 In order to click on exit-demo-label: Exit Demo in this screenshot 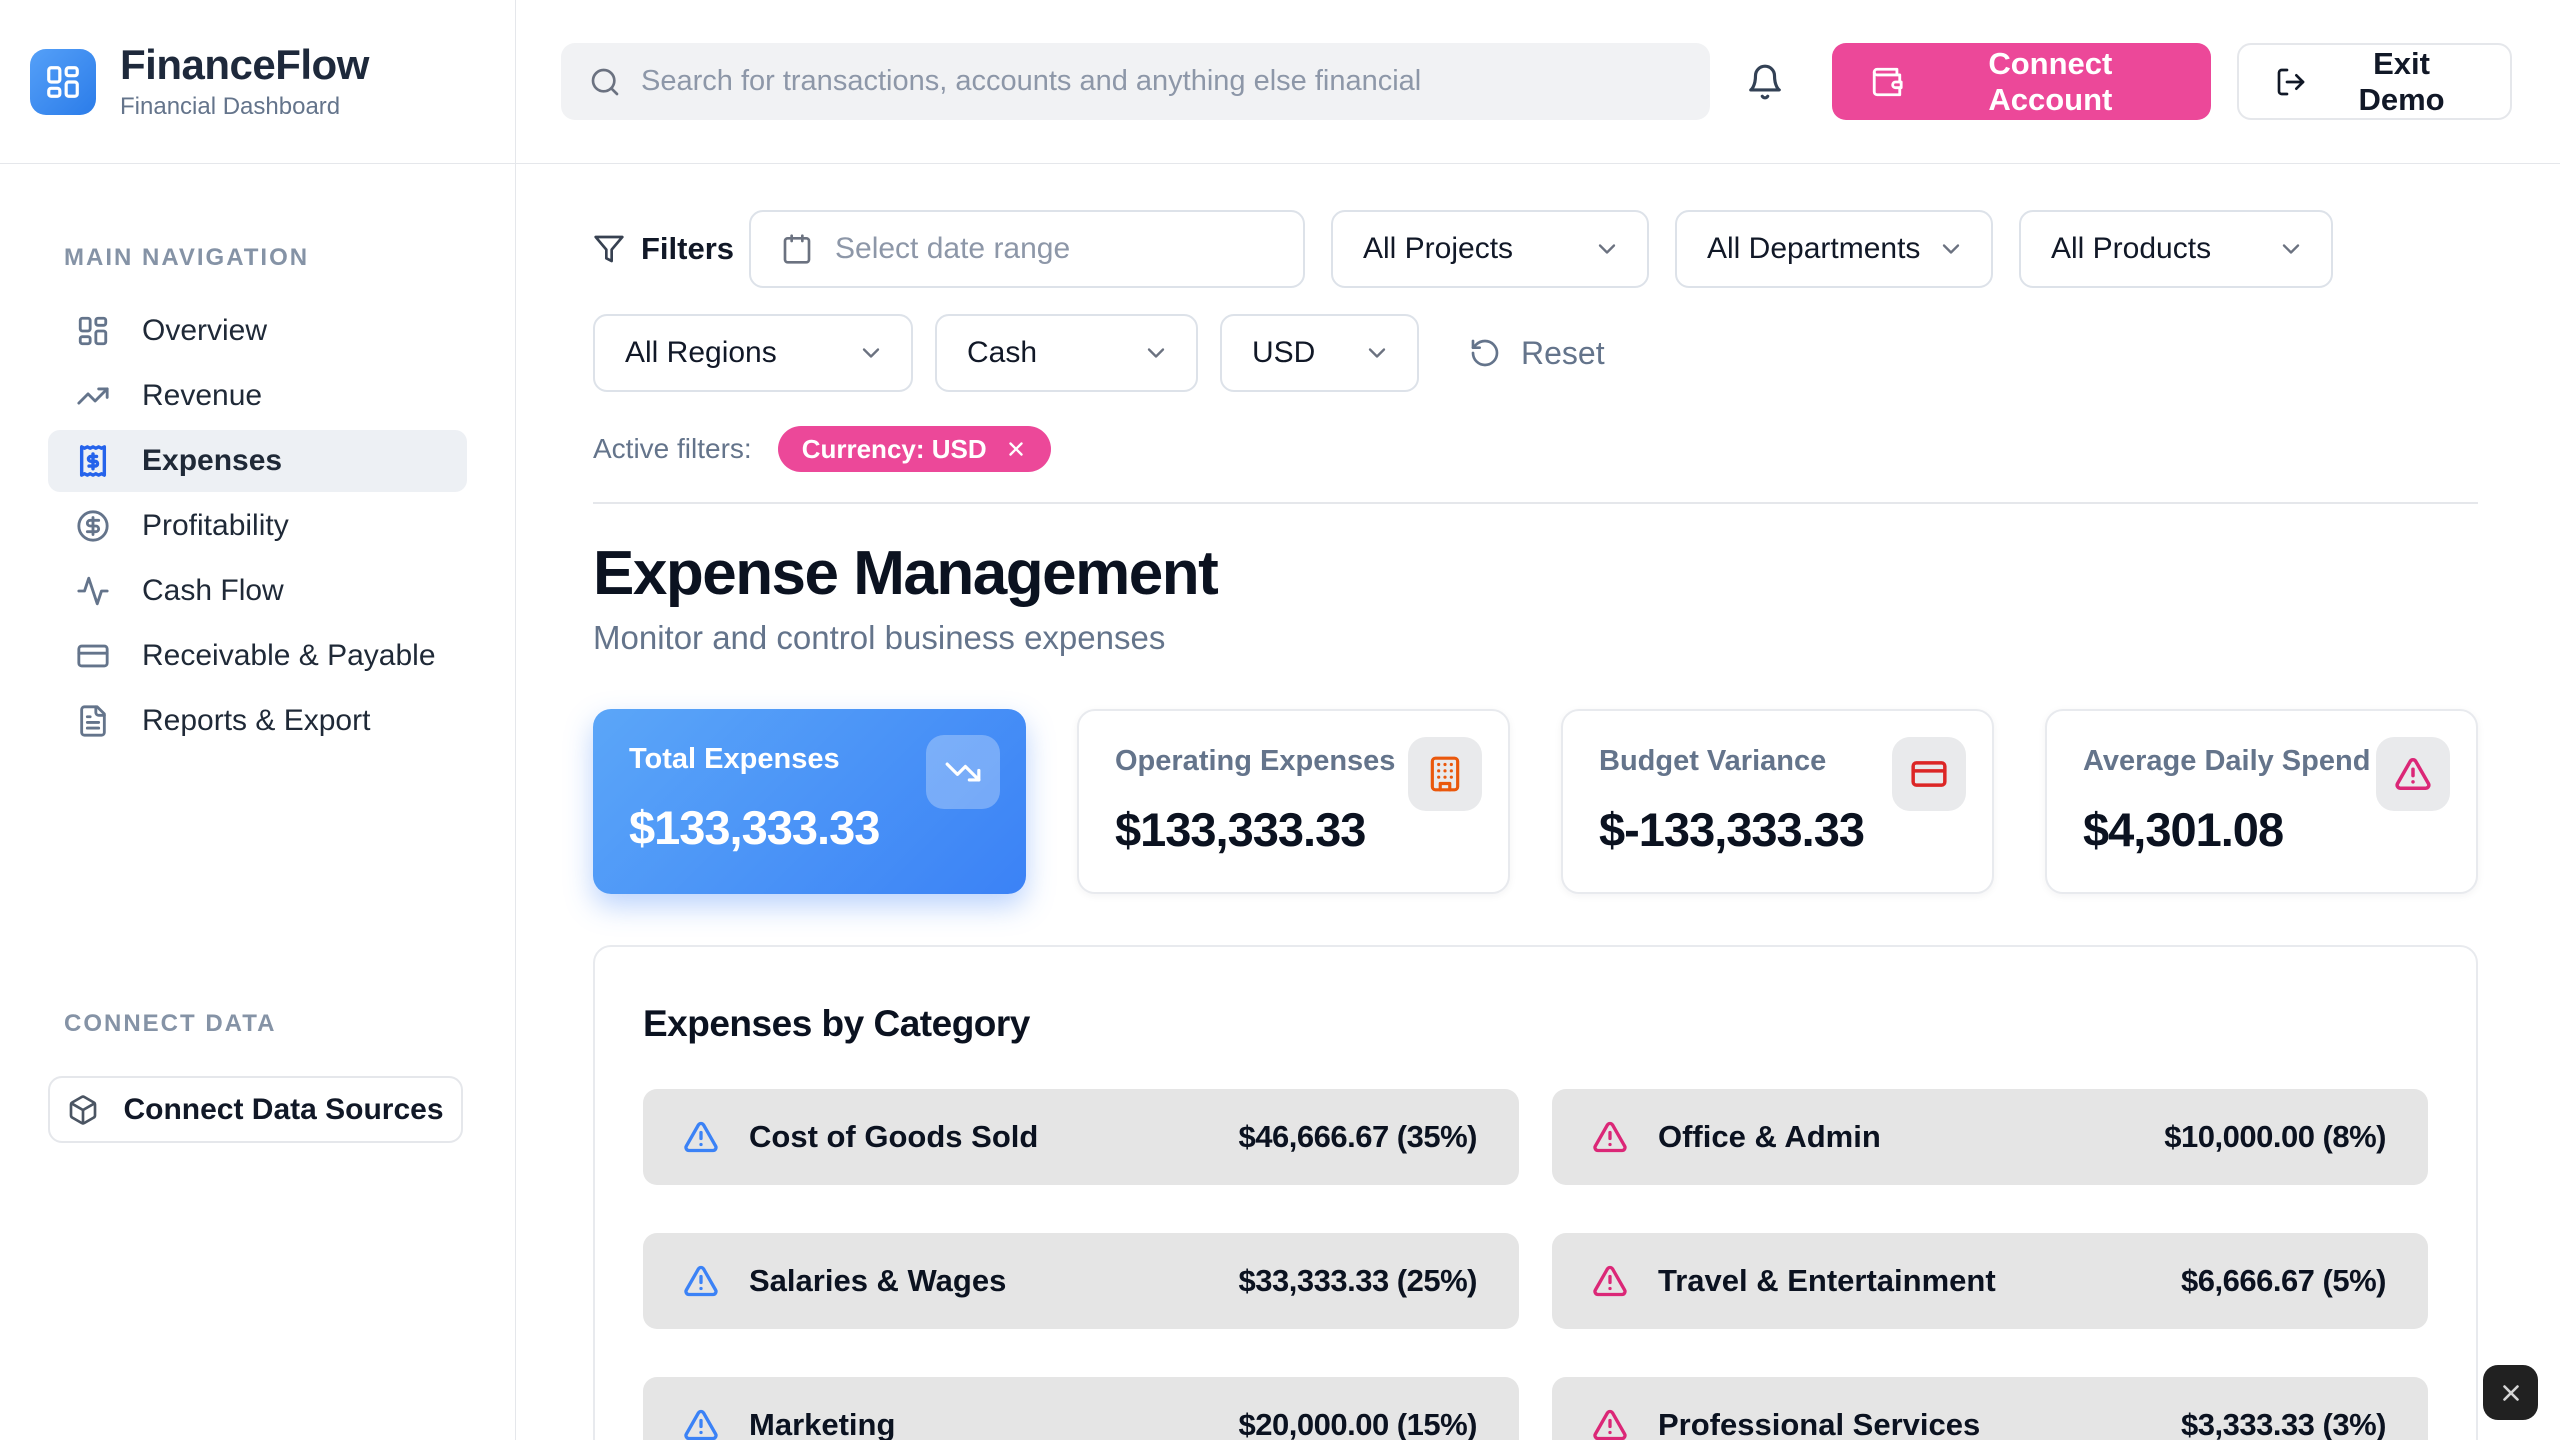, I will do `click(2401, 81)`.